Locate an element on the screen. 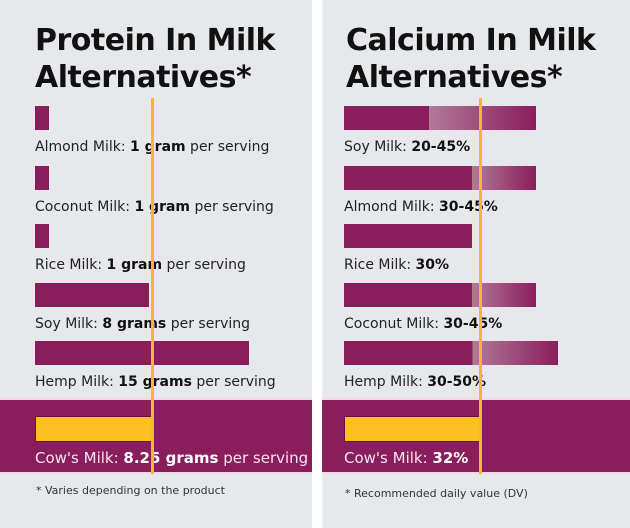 This screenshot has width=630, height=528. reference-label: Cow's Milk: 8.25 grams per serving is located at coordinates (172, 458).